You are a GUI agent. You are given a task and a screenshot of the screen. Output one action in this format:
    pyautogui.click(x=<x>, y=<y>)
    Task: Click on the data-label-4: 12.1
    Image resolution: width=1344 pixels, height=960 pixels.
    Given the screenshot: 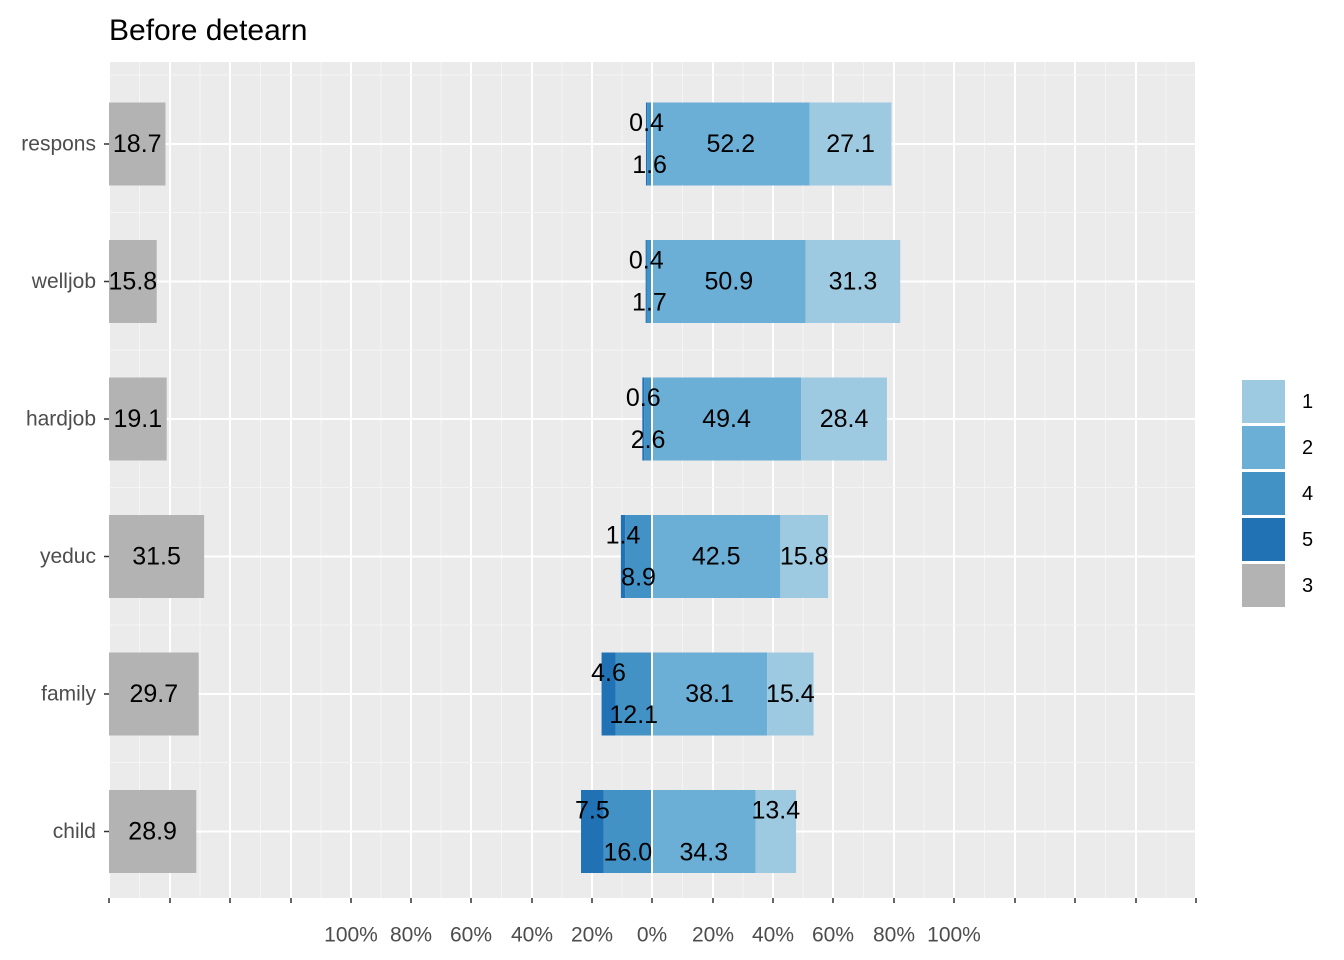 What is the action you would take?
    pyautogui.click(x=633, y=715)
    